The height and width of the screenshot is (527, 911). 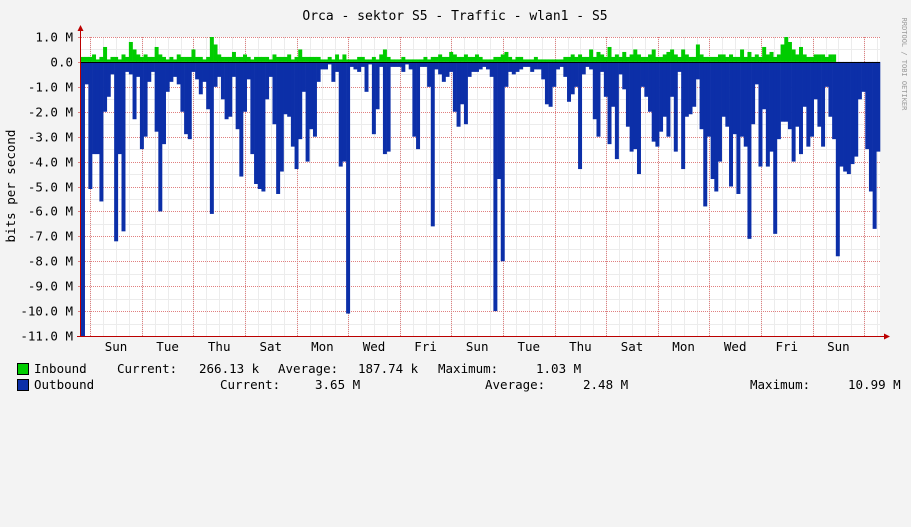 What do you see at coordinates (735, 346) in the screenshot?
I see `x-tick-label: Wed` at bounding box center [735, 346].